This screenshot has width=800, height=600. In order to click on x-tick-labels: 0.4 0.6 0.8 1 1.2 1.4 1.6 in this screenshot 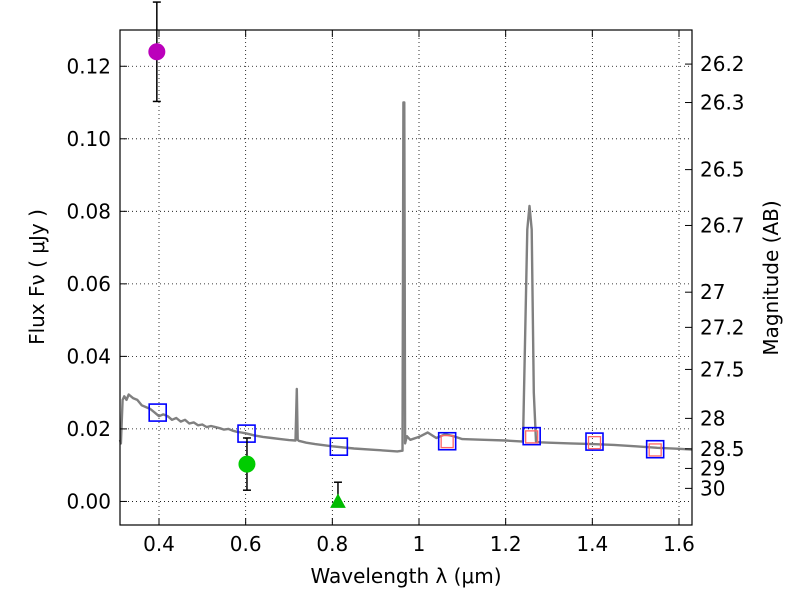, I will do `click(419, 544)`.